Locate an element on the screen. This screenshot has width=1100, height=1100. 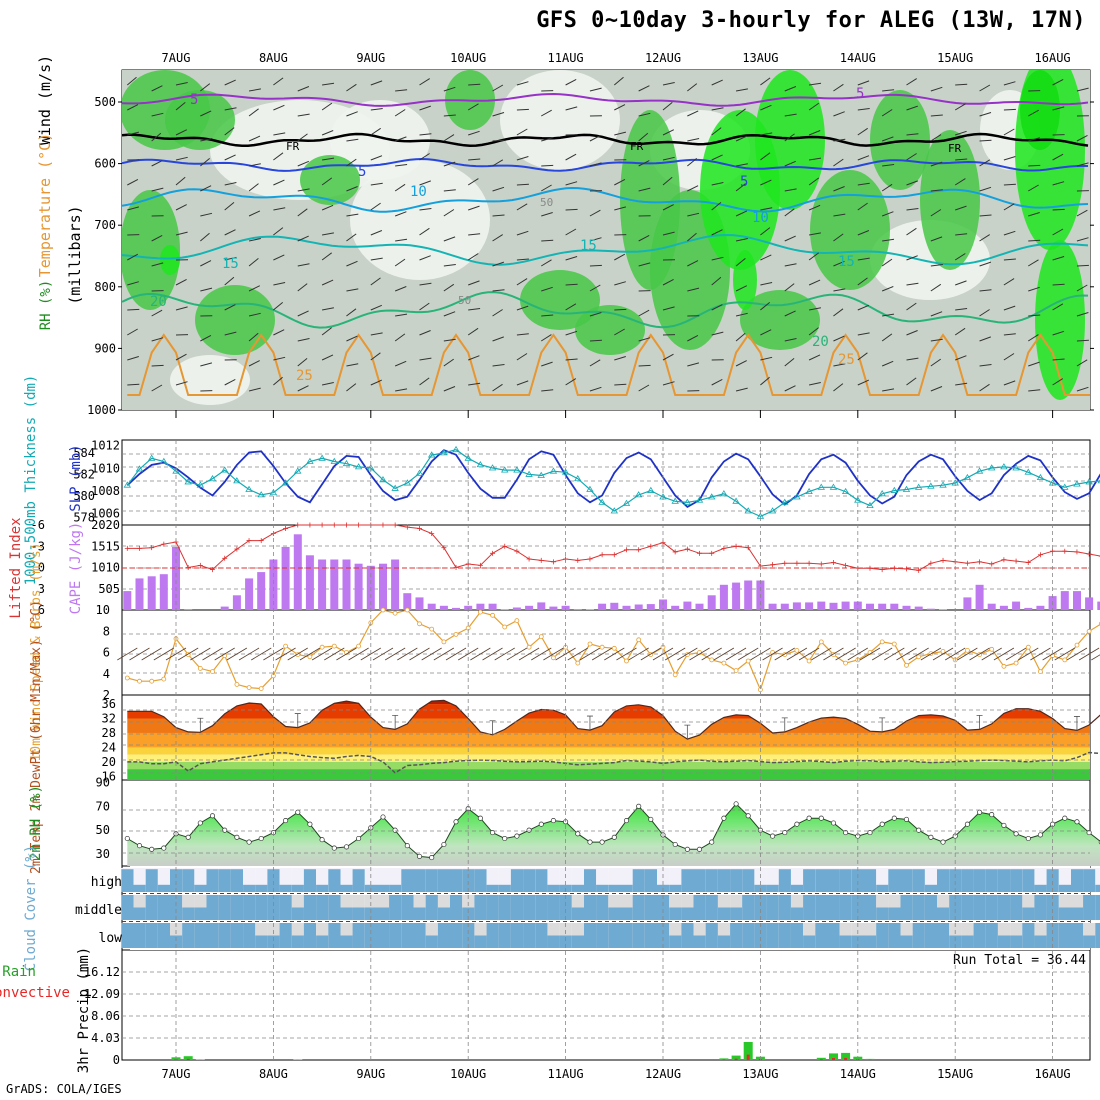
tick-label: 582 is located at coordinates (84, 474).